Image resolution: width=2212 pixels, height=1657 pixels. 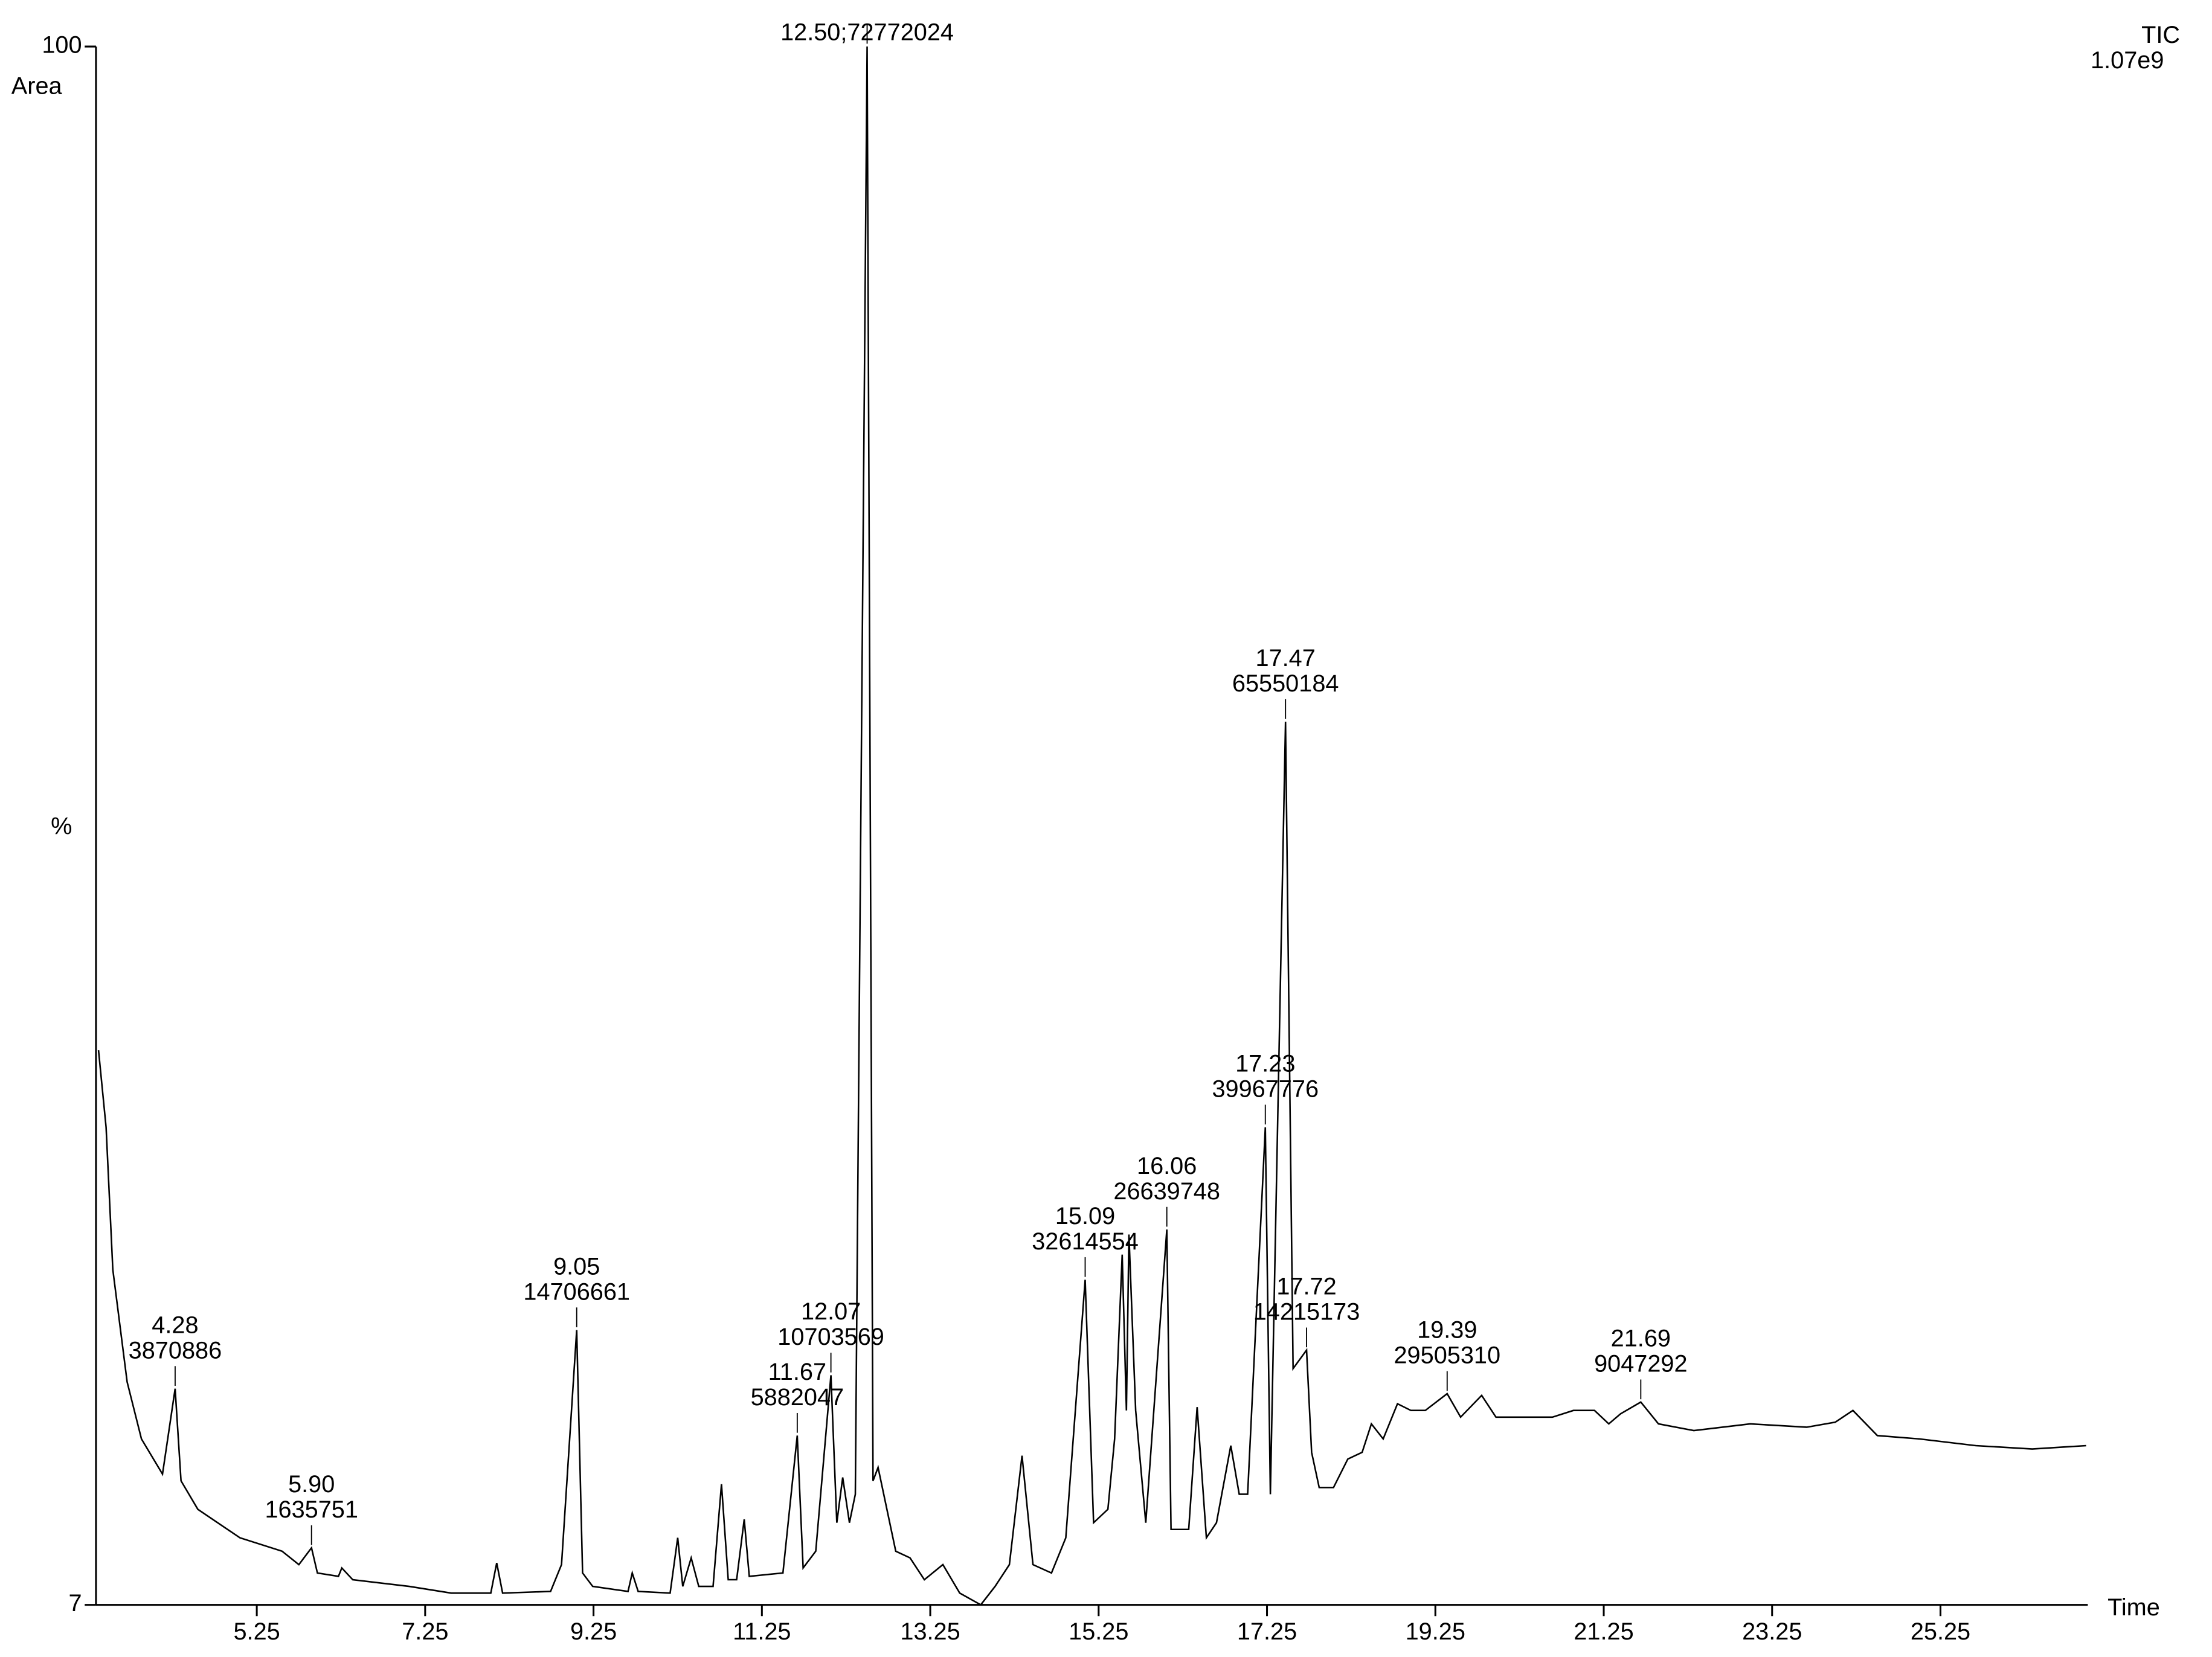 I want to click on x-tick-label: 15.25, so click(x=1098, y=1631).